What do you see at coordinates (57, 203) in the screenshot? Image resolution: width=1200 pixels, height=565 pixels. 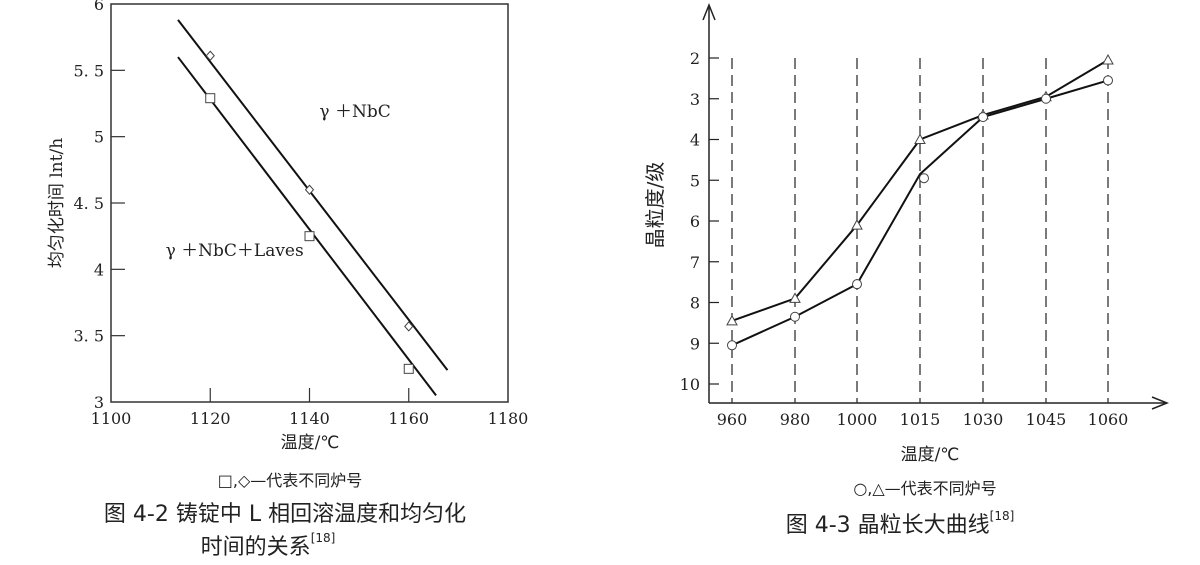 I see `y-axis-label: 均匀化时间 lnt/h` at bounding box center [57, 203].